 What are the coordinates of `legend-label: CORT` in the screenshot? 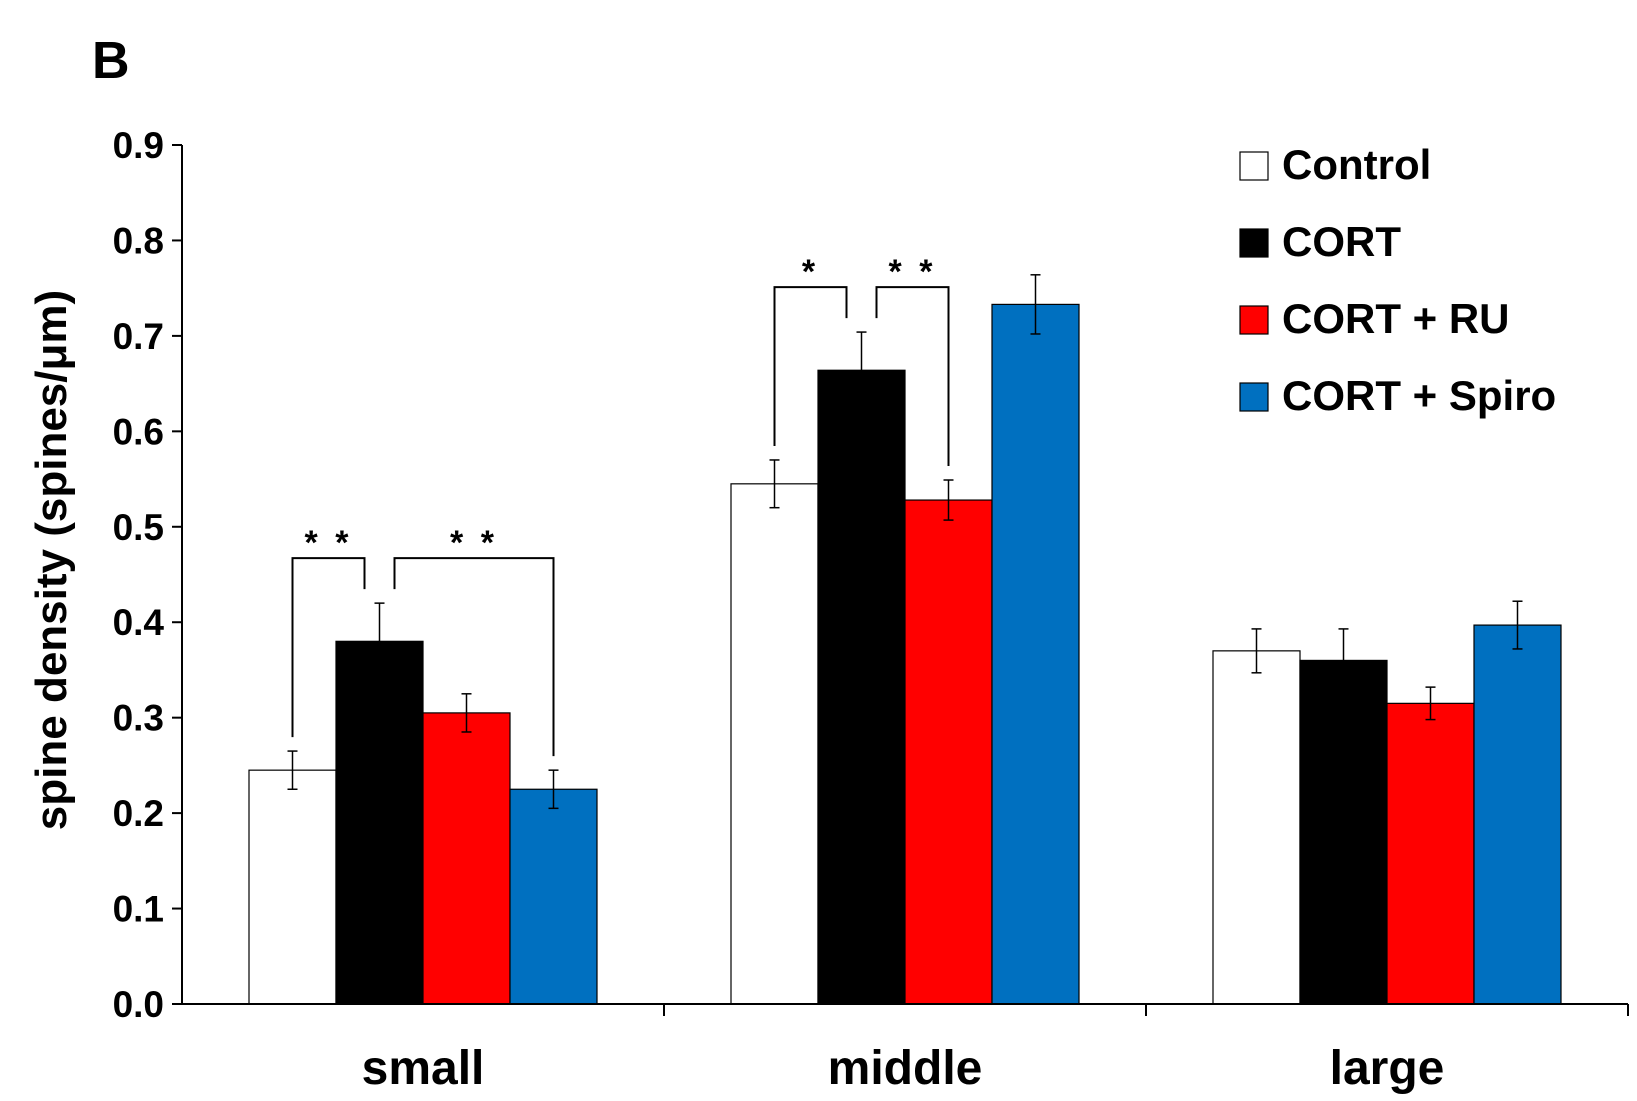 It's located at (1341, 241).